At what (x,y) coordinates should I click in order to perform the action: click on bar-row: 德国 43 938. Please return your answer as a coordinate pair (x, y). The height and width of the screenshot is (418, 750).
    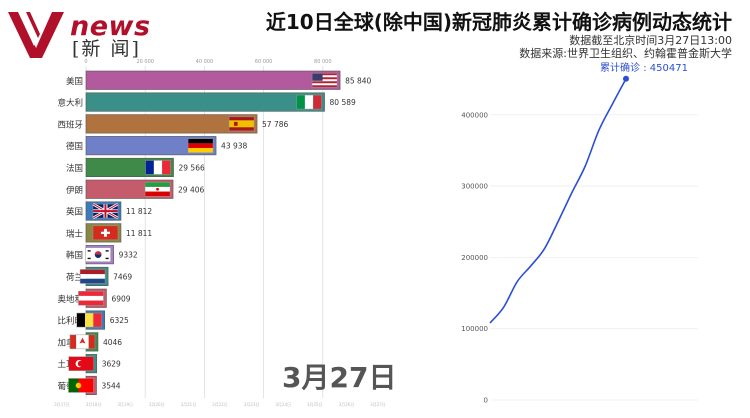
    Looking at the image, I should click on (157, 146).